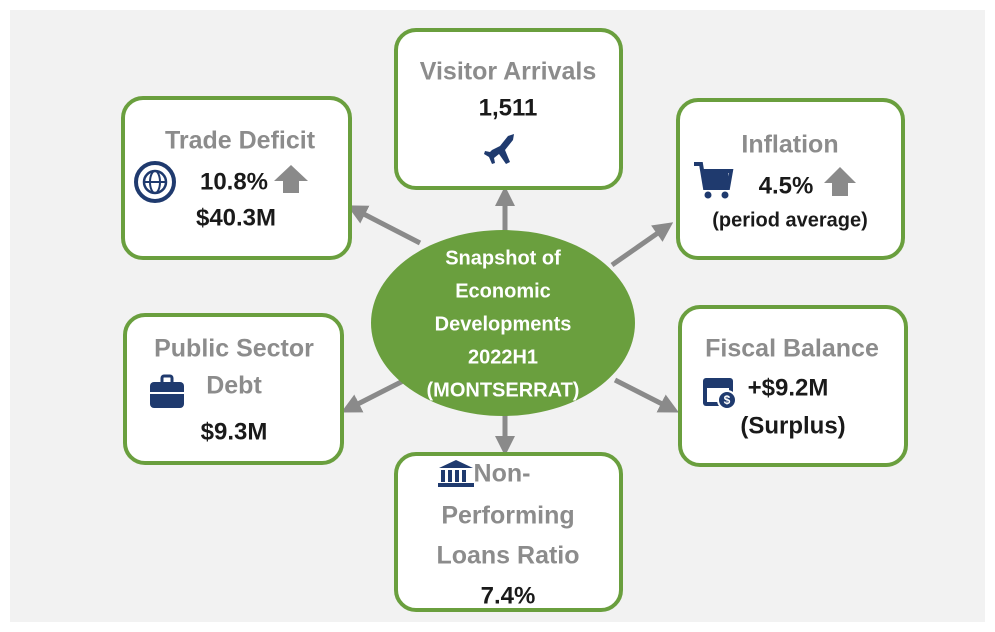 This screenshot has width=995, height=632. Describe the element at coordinates (508, 595) in the screenshot. I see `card-value: 7.4%` at that location.